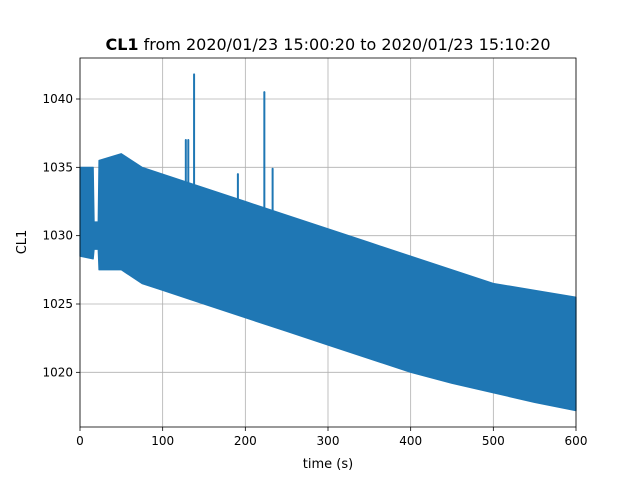 The height and width of the screenshot is (480, 640). Describe the element at coordinates (410, 441) in the screenshot. I see `x-tick-label: 400` at that location.